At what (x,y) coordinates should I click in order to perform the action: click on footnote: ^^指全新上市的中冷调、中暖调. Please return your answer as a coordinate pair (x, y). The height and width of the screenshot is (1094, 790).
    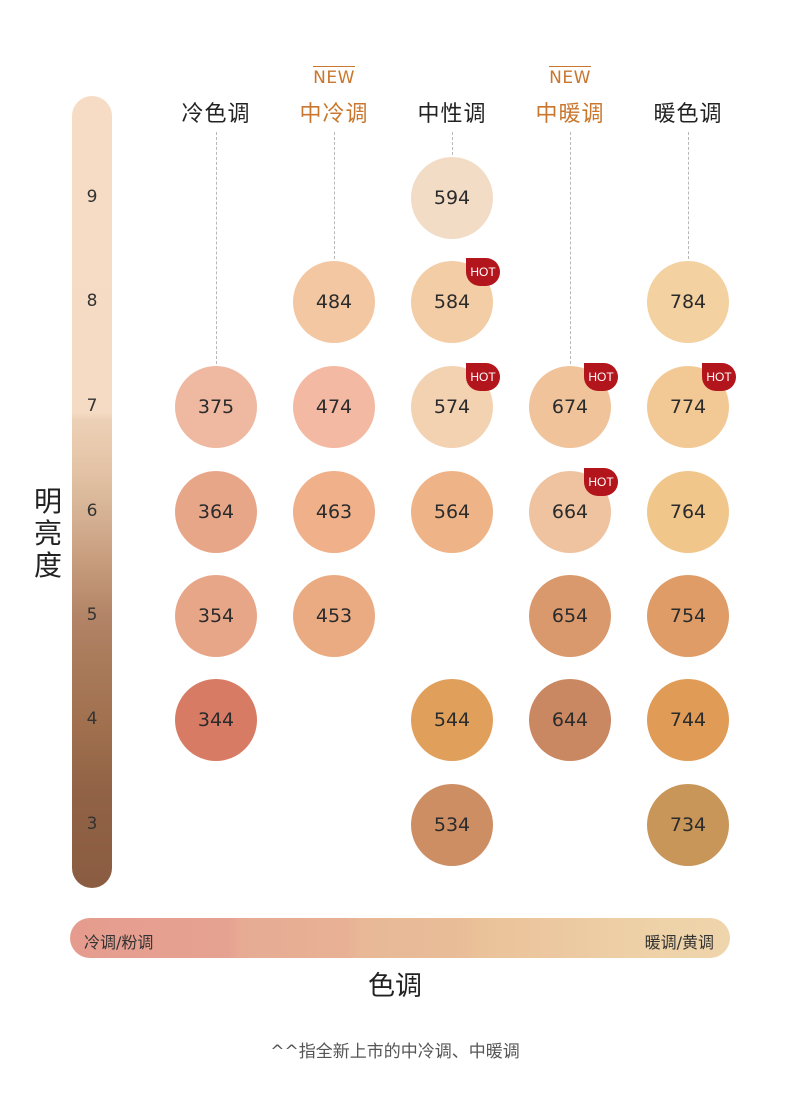
    Looking at the image, I should click on (395, 1052).